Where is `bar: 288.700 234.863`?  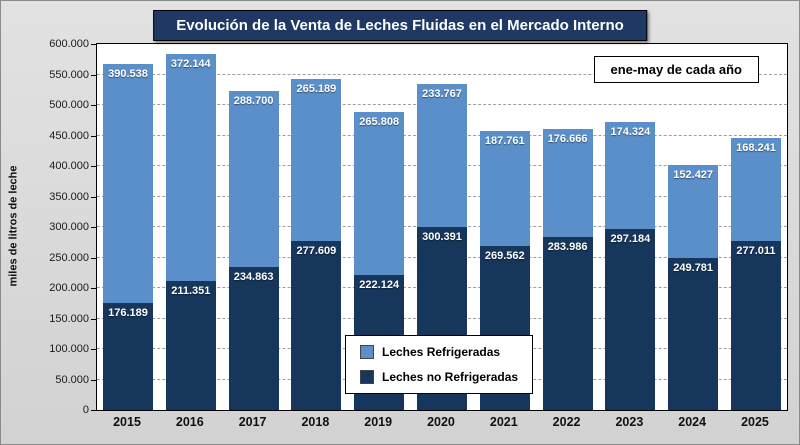
bar: 288.700 234.863 is located at coordinates (253, 227).